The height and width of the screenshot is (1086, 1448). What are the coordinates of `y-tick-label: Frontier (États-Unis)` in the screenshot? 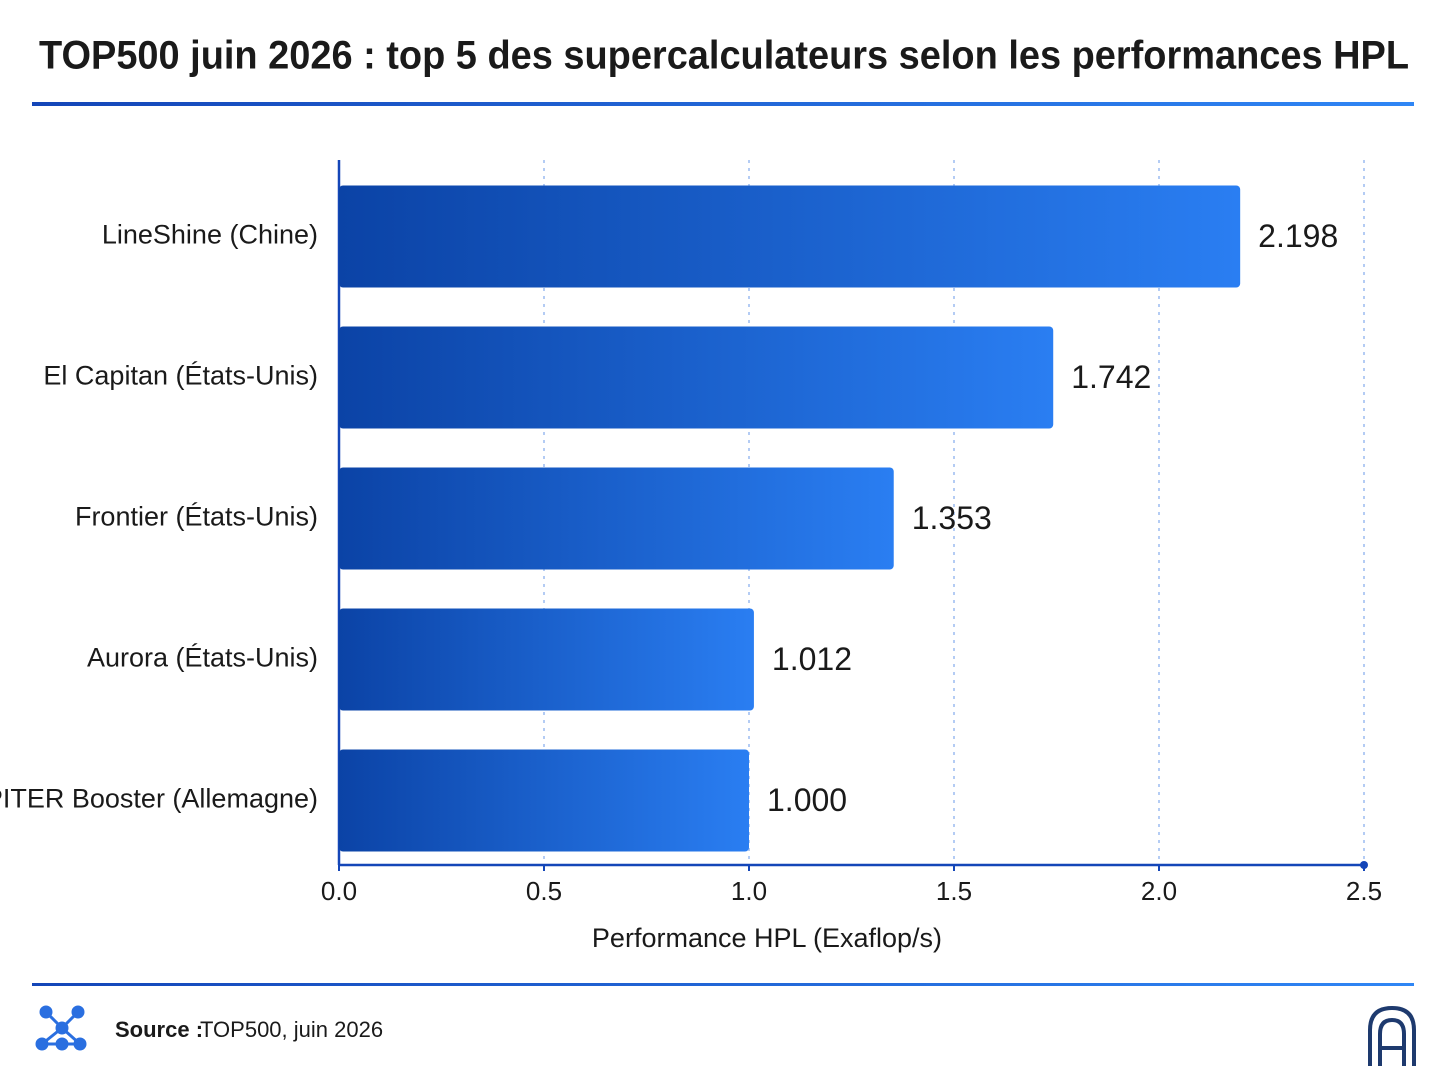 It's located at (196, 517).